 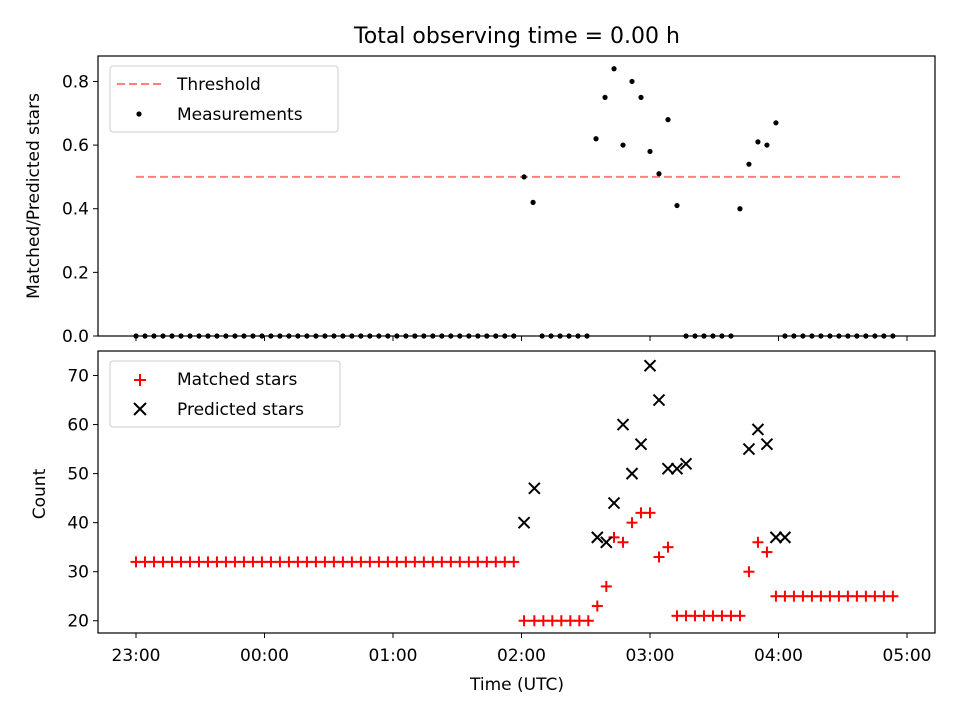 What do you see at coordinates (237, 380) in the screenshot?
I see `matched-legend-label: Matched stars` at bounding box center [237, 380].